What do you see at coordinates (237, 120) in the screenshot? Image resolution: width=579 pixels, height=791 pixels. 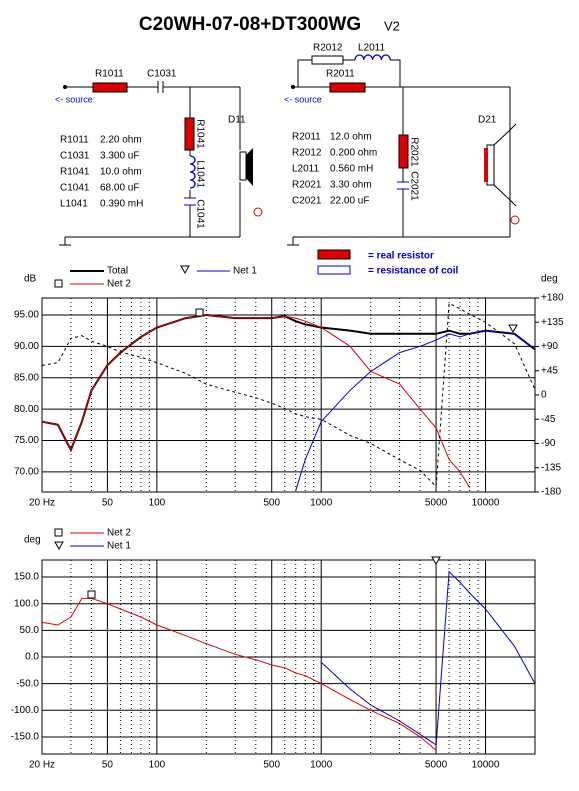 I see `label: D11` at bounding box center [237, 120].